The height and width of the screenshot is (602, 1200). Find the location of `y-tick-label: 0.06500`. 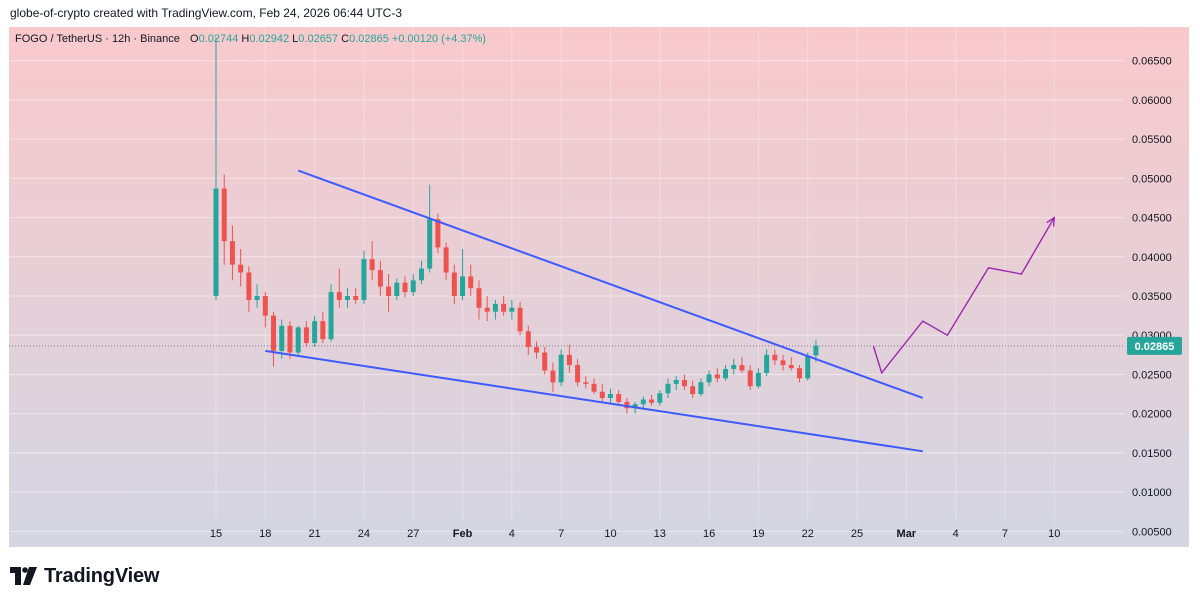

y-tick-label: 0.06500 is located at coordinates (1152, 62).